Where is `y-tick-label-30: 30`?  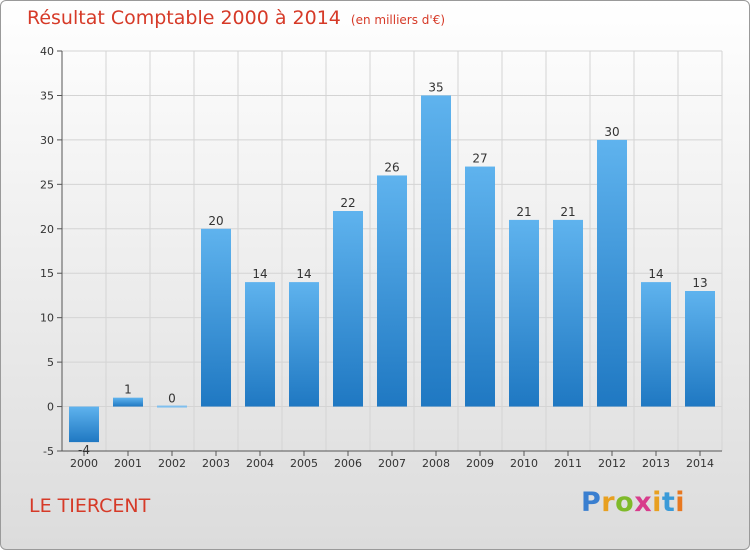 y-tick-label-30: 30 is located at coordinates (47, 140).